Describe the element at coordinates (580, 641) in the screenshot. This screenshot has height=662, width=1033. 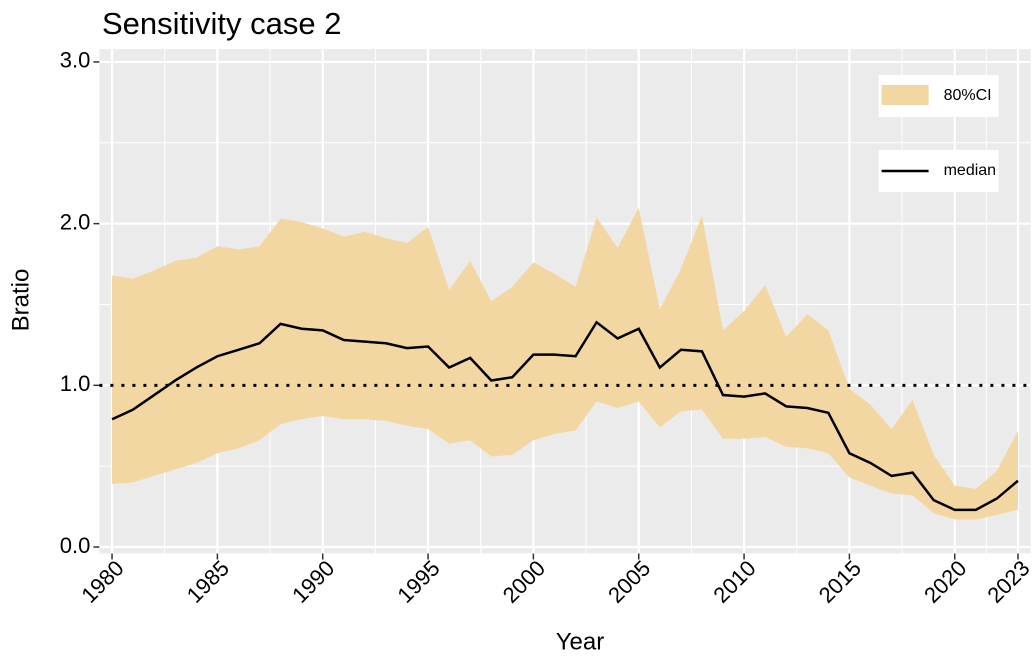
I see `x-axis-label: Year` at that location.